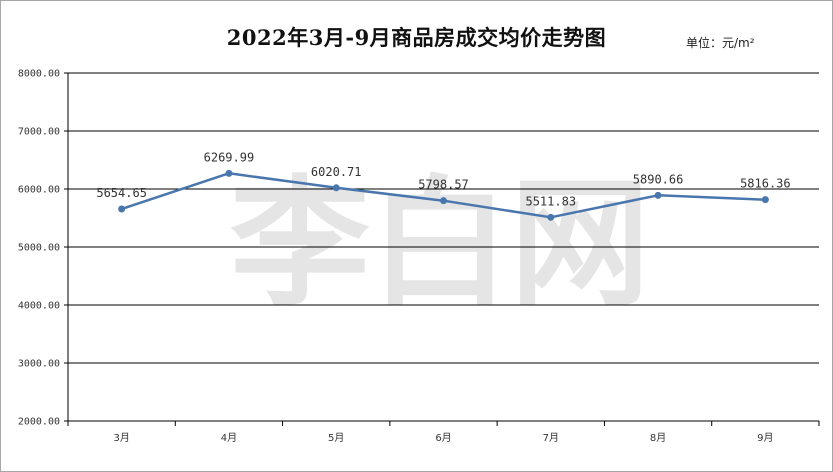 Image resolution: width=833 pixels, height=472 pixels. I want to click on x-tick-label: 8月, so click(658, 438).